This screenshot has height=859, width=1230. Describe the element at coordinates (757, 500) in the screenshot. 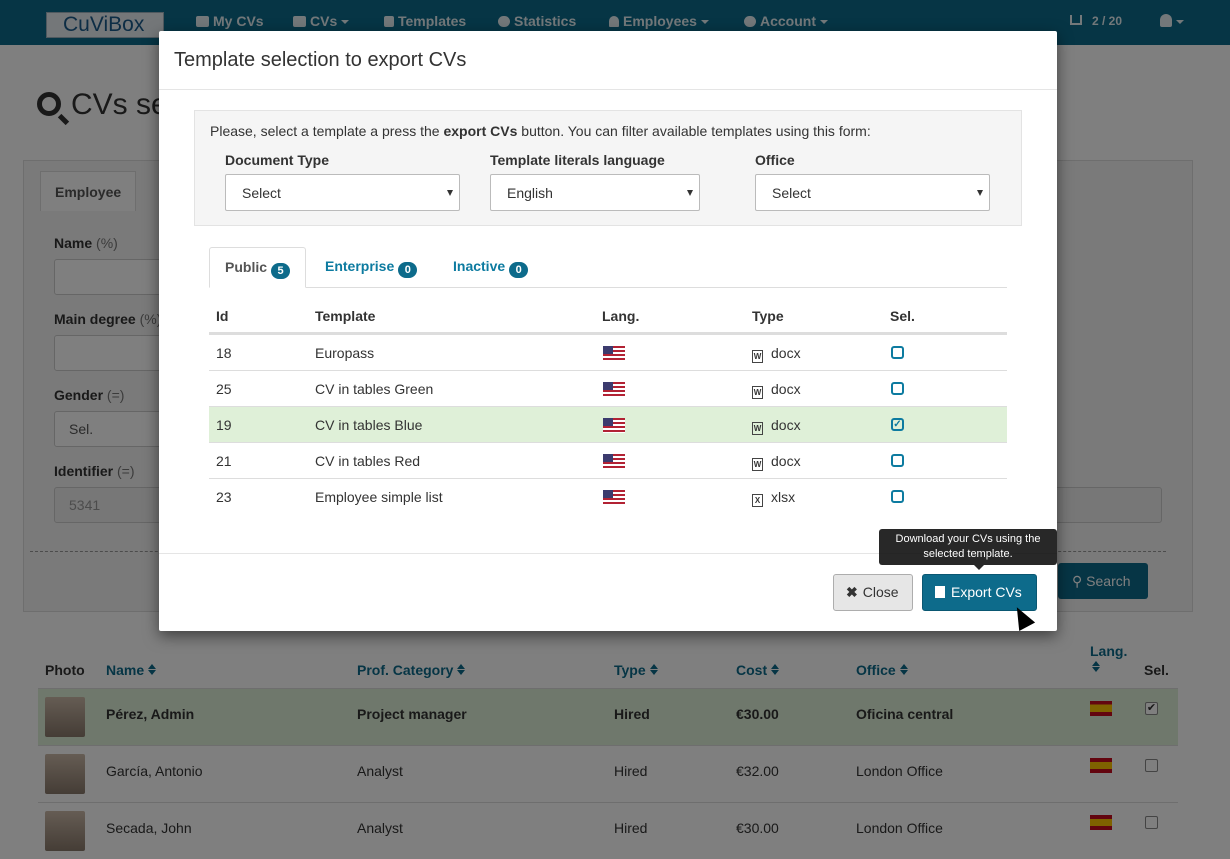

I see `excel-file-icon: X` at that location.